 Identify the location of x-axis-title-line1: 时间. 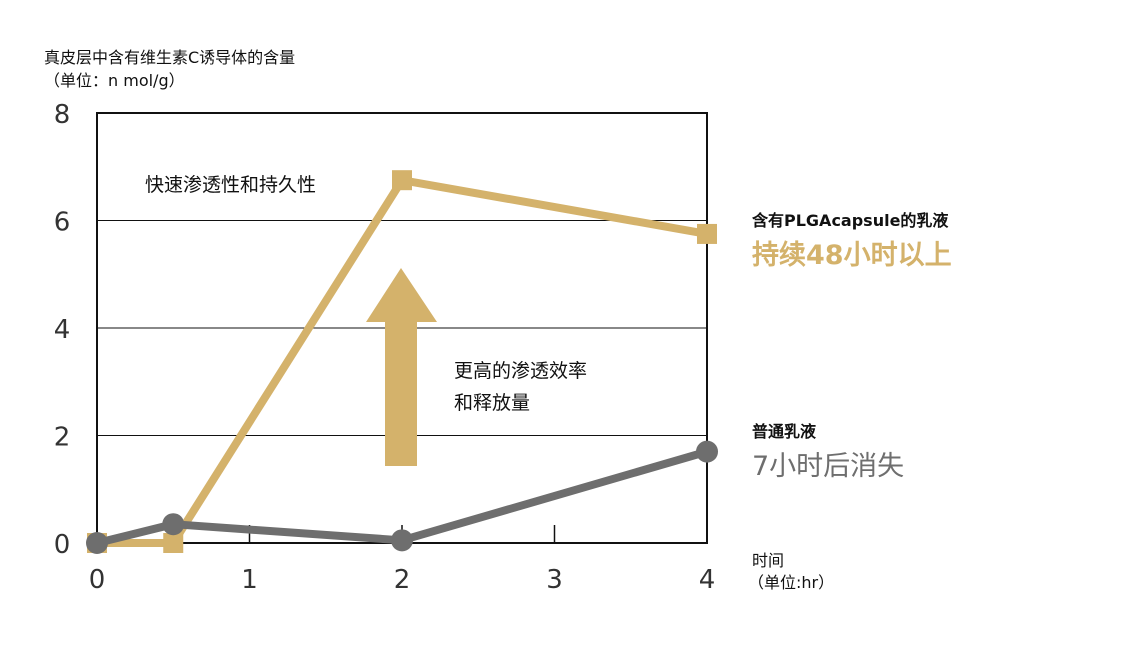
(768, 560).